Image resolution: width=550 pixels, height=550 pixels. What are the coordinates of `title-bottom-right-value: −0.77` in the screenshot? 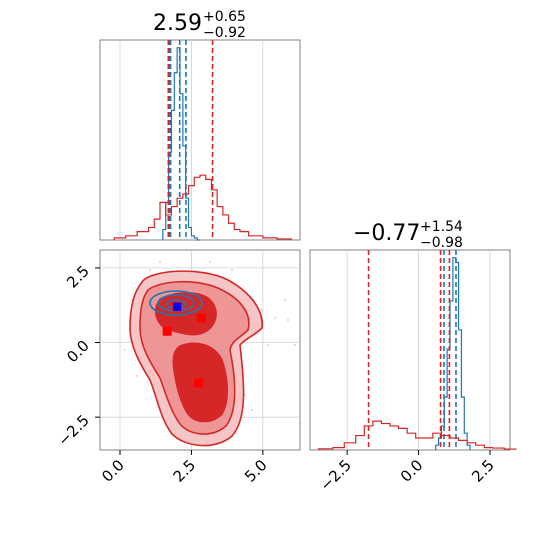 It's located at (386, 233).